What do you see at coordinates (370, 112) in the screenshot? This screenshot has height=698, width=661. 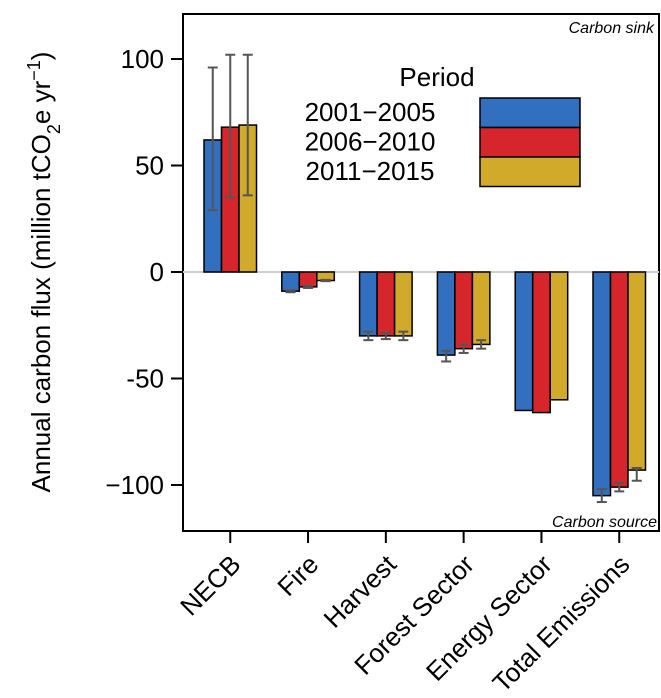 I see `legend-label-1: 2001−2005` at bounding box center [370, 112].